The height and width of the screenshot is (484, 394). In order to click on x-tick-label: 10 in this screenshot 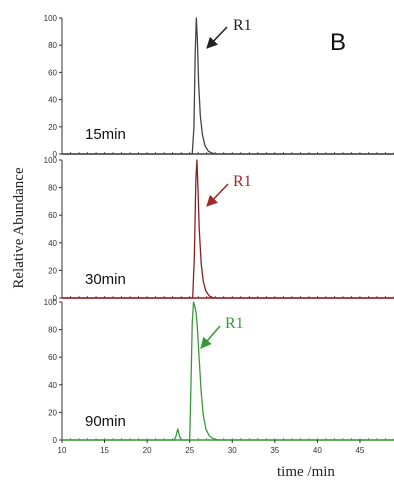, I will do `click(62, 450)`.